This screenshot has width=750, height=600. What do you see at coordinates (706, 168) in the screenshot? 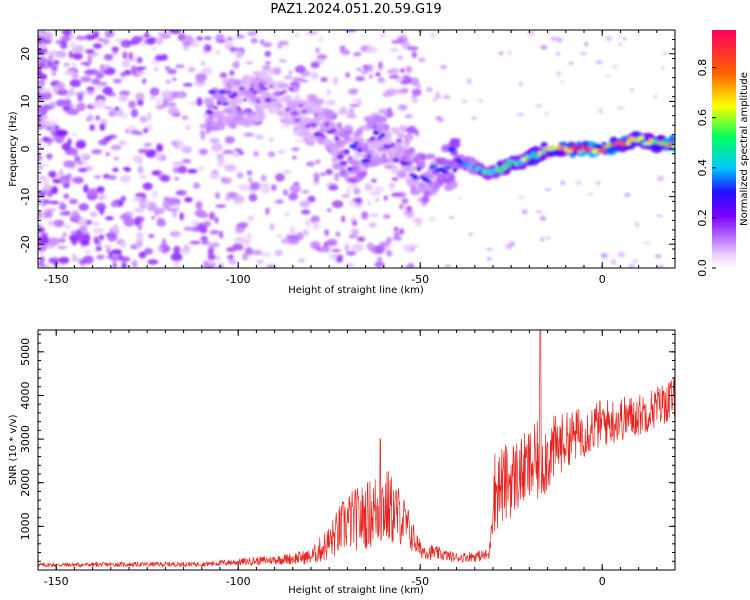
I see `colorbar-ticks: 0.0 0.2 0.4 0.6 0.8` at bounding box center [706, 168].